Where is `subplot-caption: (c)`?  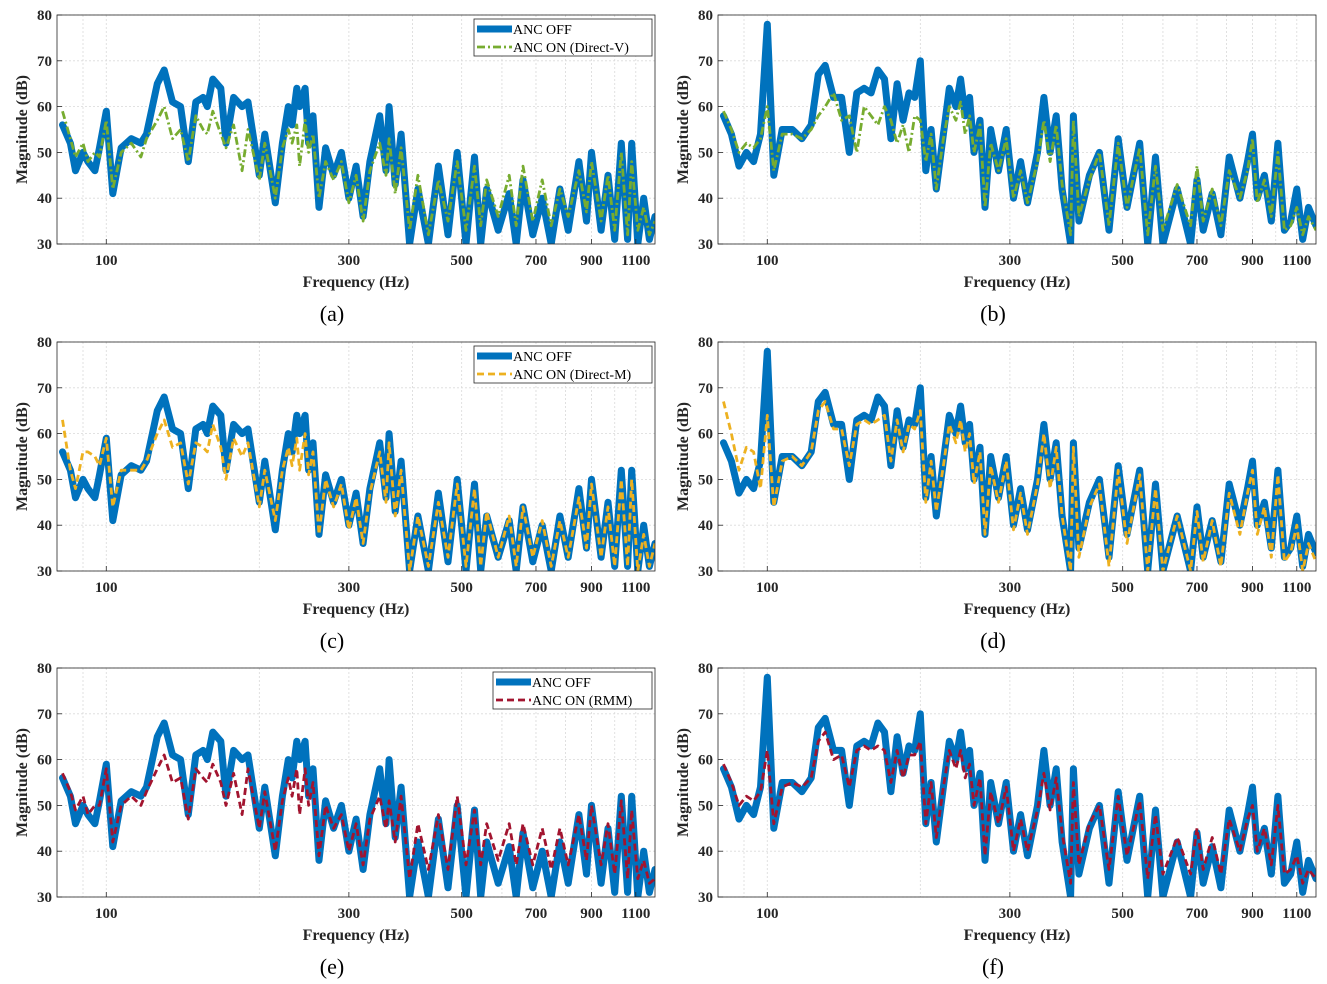
subplot-caption: (c) is located at coordinates (332, 640).